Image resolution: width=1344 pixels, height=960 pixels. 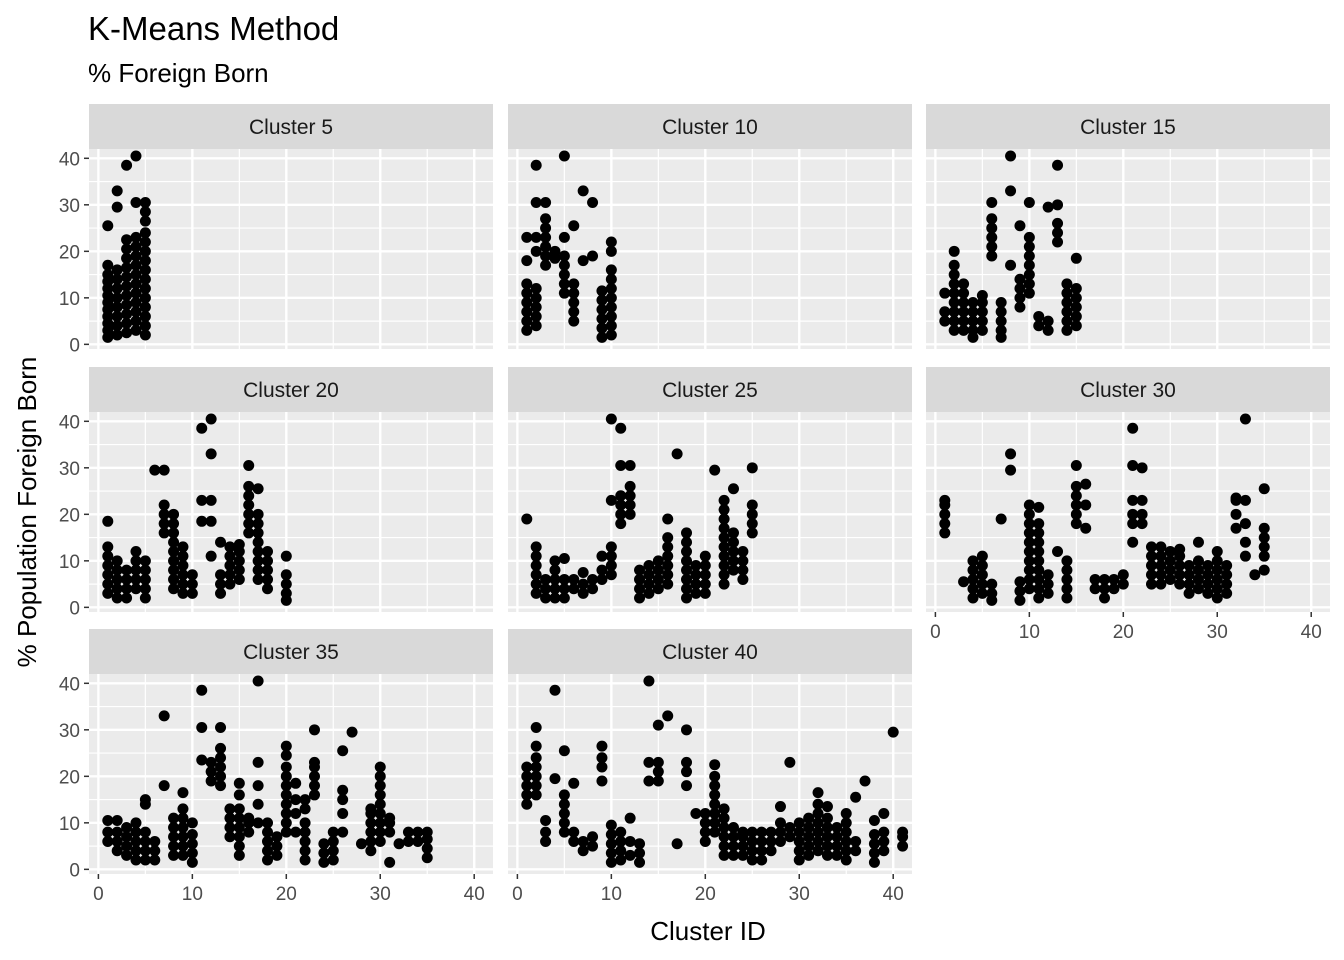 I want to click on facet-strip-label: Cluster 10, so click(x=710, y=127).